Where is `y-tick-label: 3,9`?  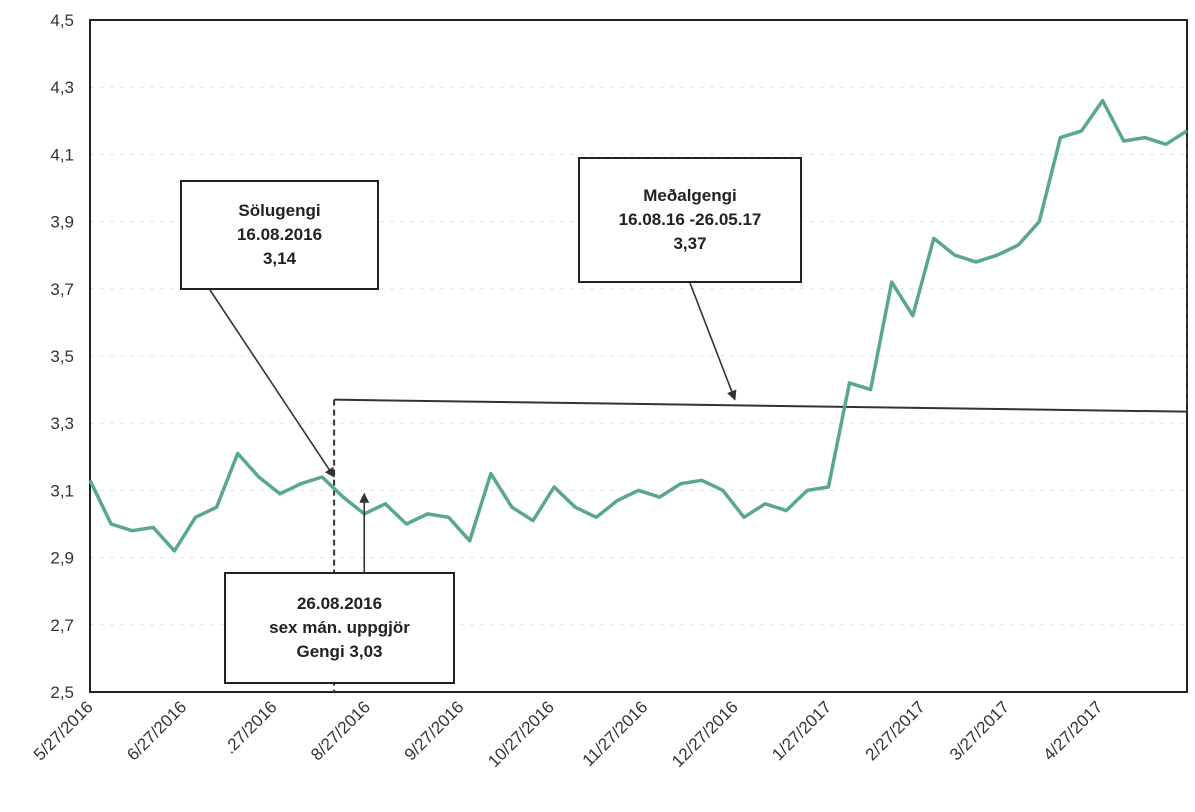 y-tick-label: 3,9 is located at coordinates (62, 222).